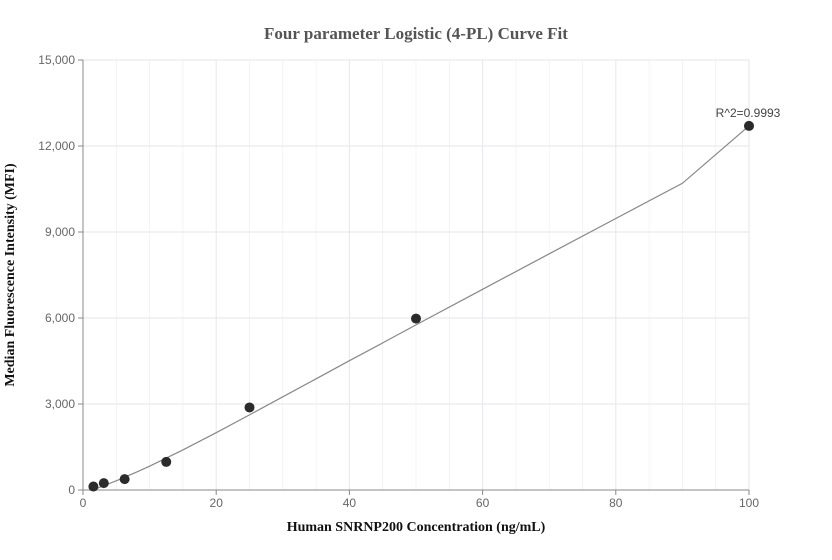 The width and height of the screenshot is (832, 560). Describe the element at coordinates (416, 33) in the screenshot. I see `chart-title: Four parameter Logistic (4-PL) Curve Fit` at that location.